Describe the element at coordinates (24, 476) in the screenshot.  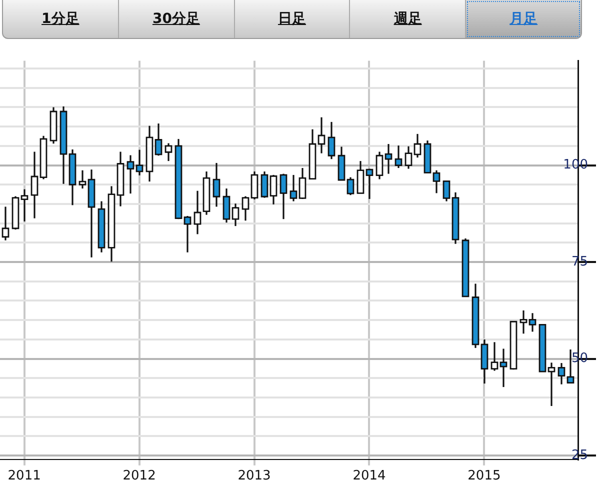
I see `x-tick-label: 2011` at that location.